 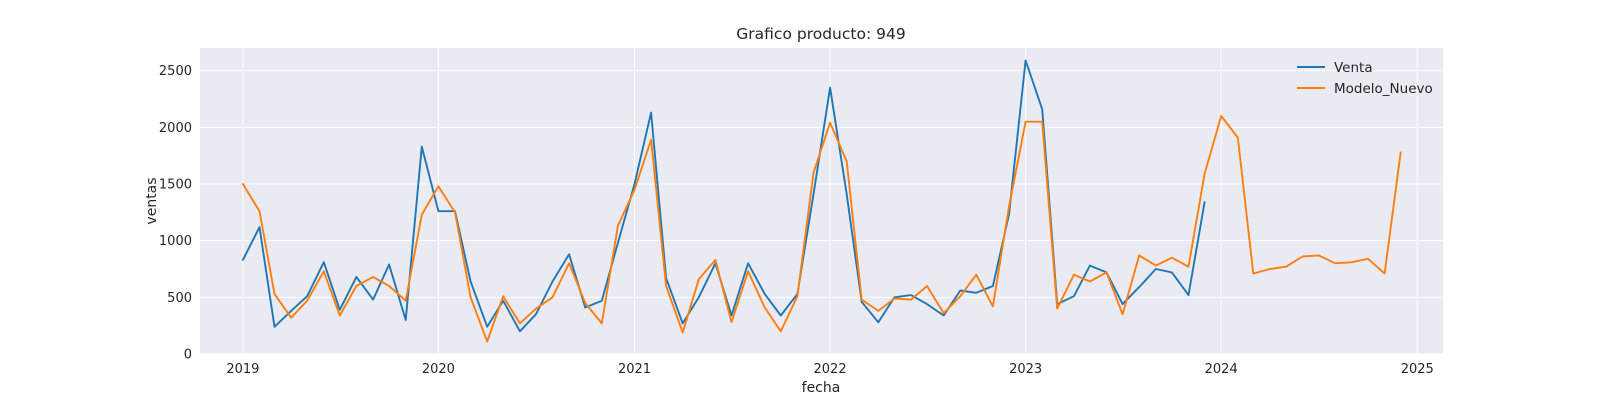 What do you see at coordinates (179, 298) in the screenshot?
I see `y-tick-label: 500` at bounding box center [179, 298].